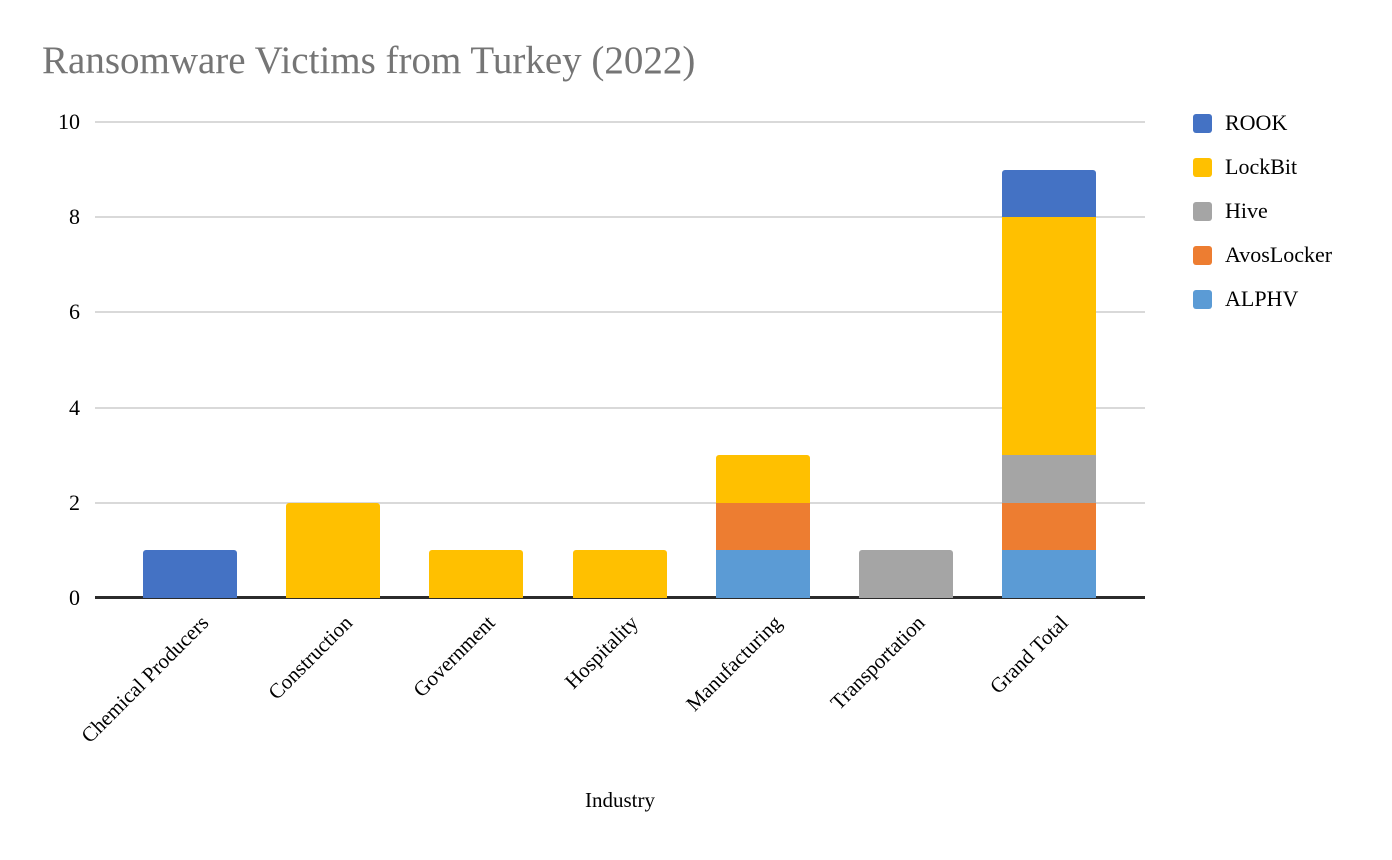  What do you see at coordinates (74, 407) in the screenshot?
I see `y-tick-label: 4` at bounding box center [74, 407].